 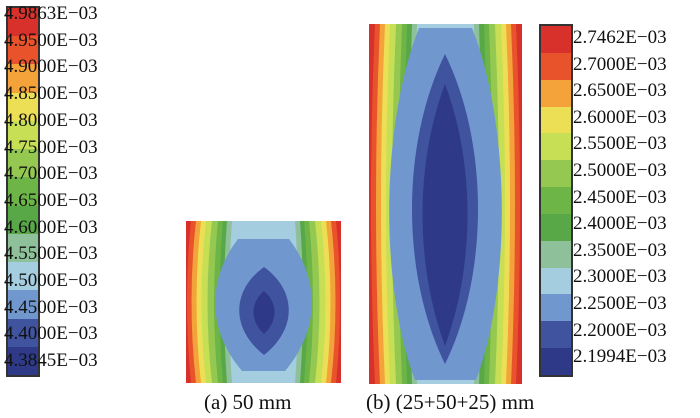 I want to click on legend-label: 2.2500E−03, so click(x=620, y=303).